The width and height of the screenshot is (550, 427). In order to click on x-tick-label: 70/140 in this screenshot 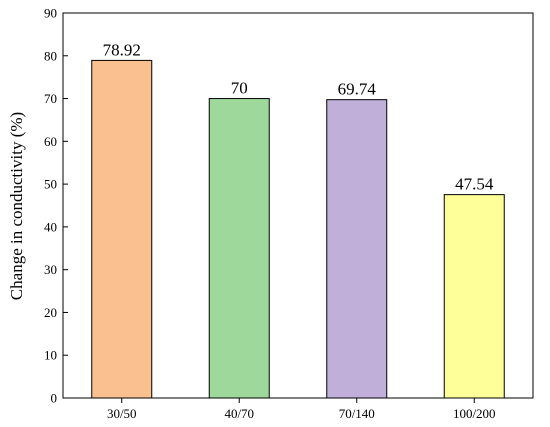, I will do `click(357, 413)`.